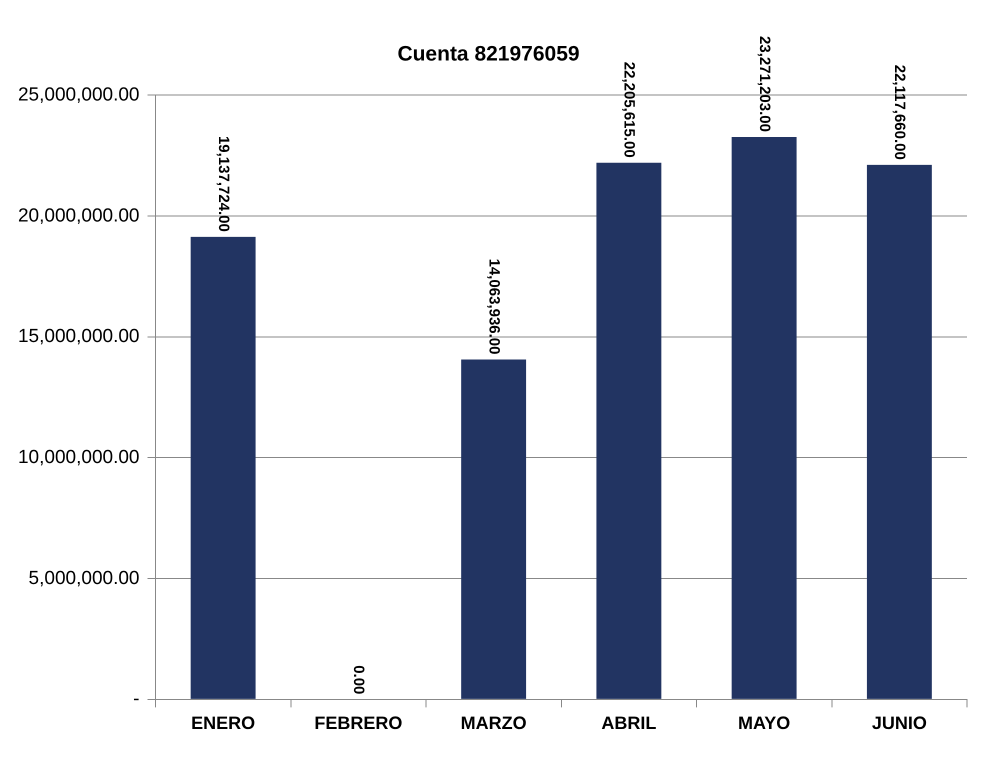 The image size is (987, 761). I want to click on y-tick-label: 5,000,000.00, so click(84, 578).